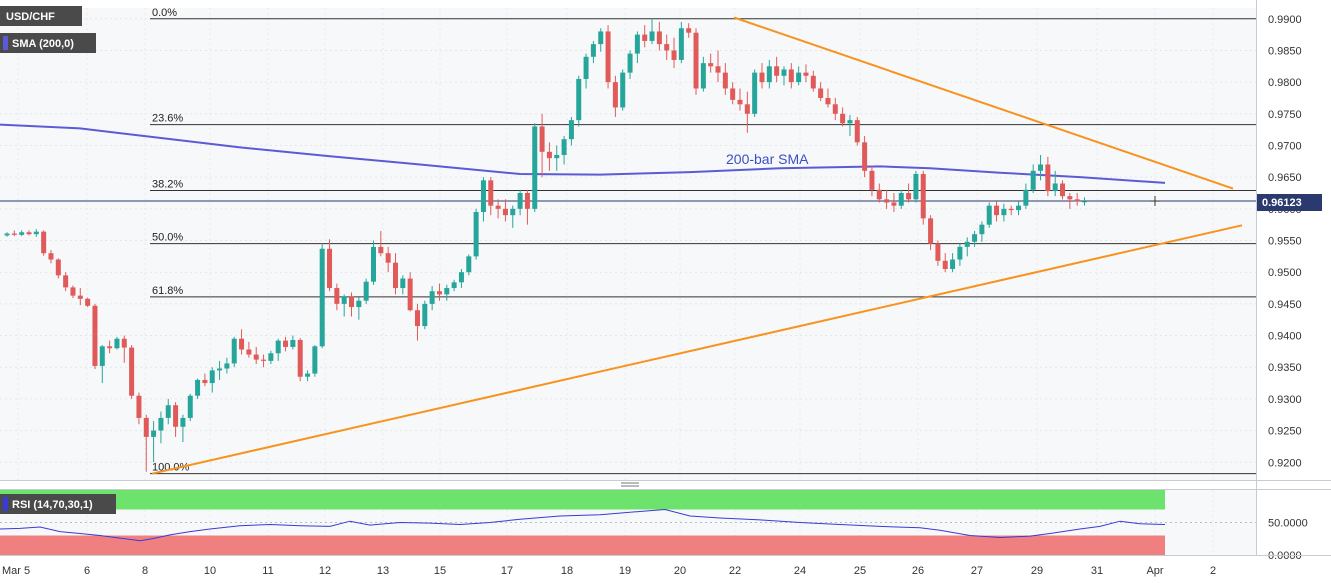 This screenshot has width=1331, height=583. Describe the element at coordinates (625, 571) in the screenshot. I see `x-tick-label: 19` at that location.